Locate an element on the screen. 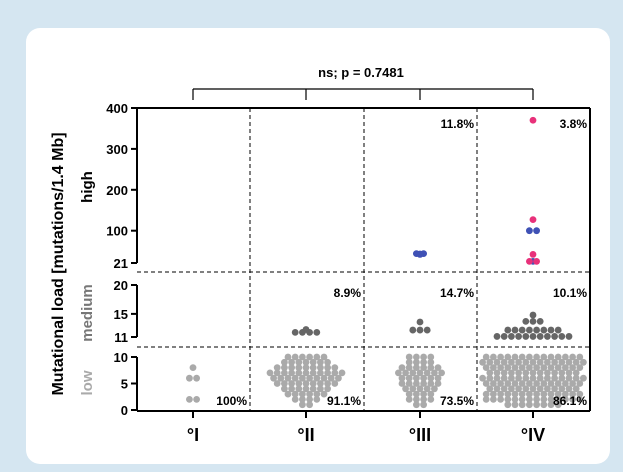 This screenshot has width=623, height=472. percentage-label-7: 91.1% is located at coordinates (344, 401).